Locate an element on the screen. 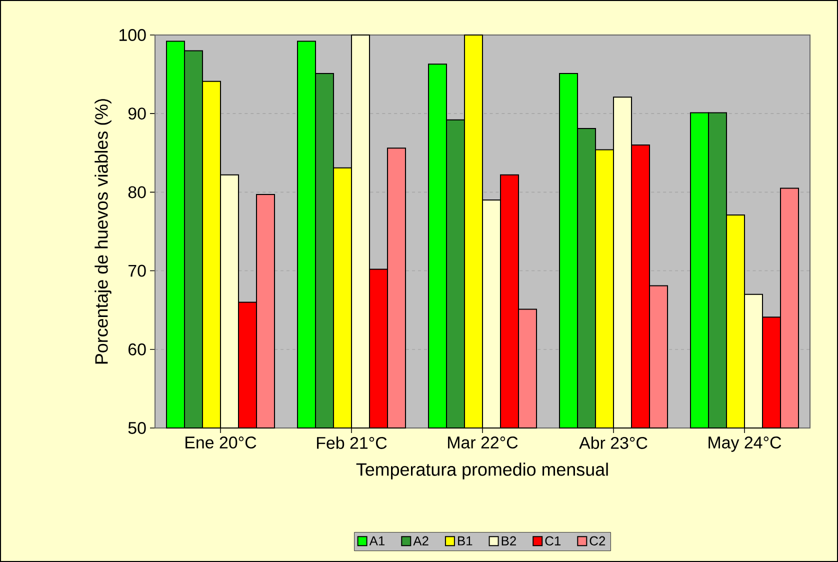  legend-label: A2 is located at coordinates (420, 541).